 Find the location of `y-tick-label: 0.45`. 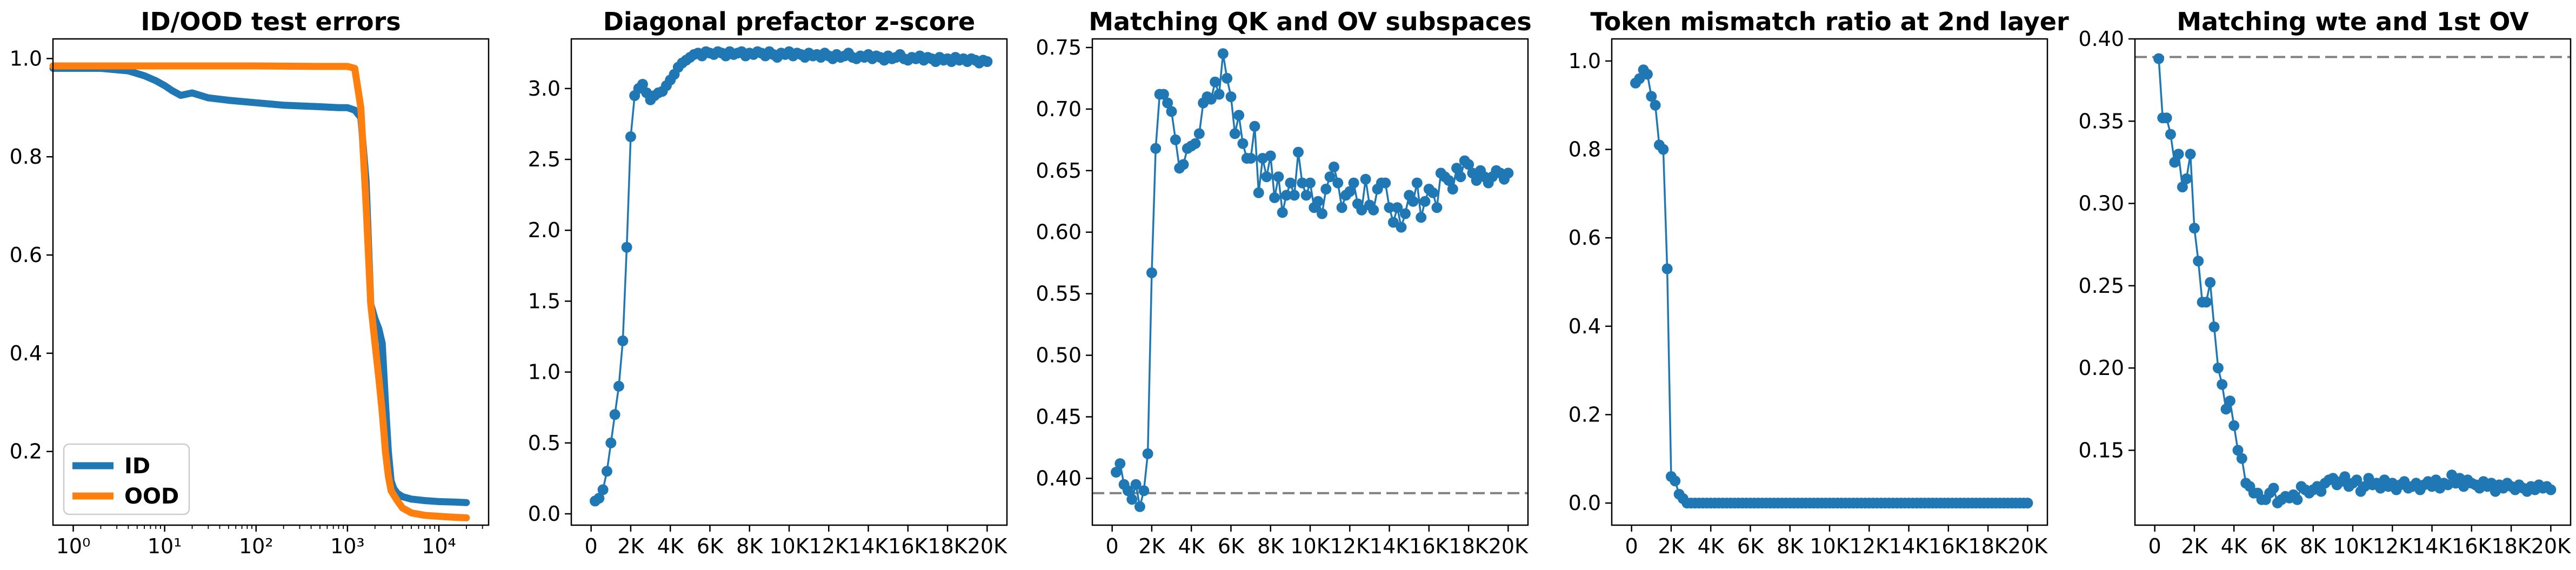

y-tick-label: 0.45 is located at coordinates (1059, 416).